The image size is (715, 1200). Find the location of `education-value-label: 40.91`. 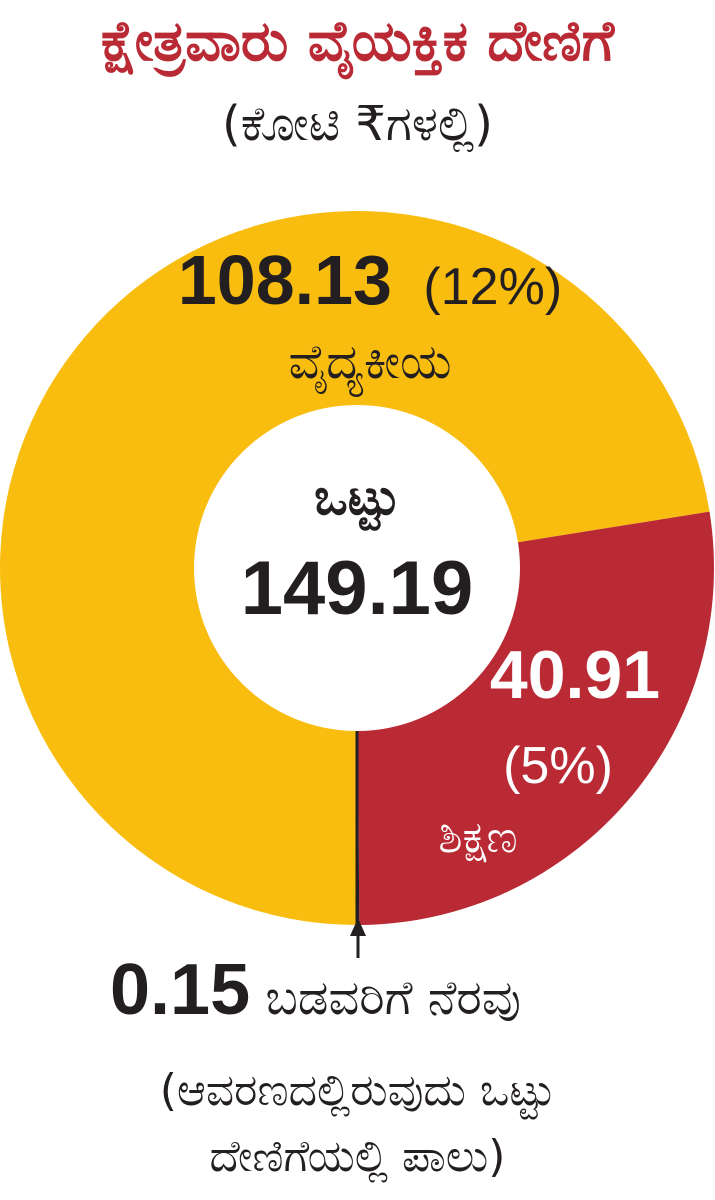

education-value-label: 40.91 is located at coordinates (575, 675).